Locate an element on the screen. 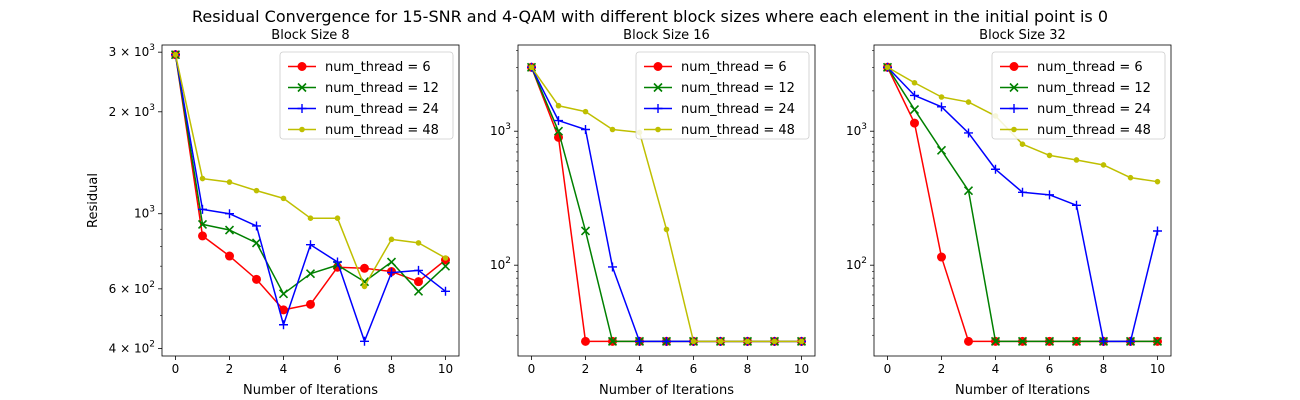 The height and width of the screenshot is (400, 1300). legend-label: num_thread = 24 is located at coordinates (738, 109).